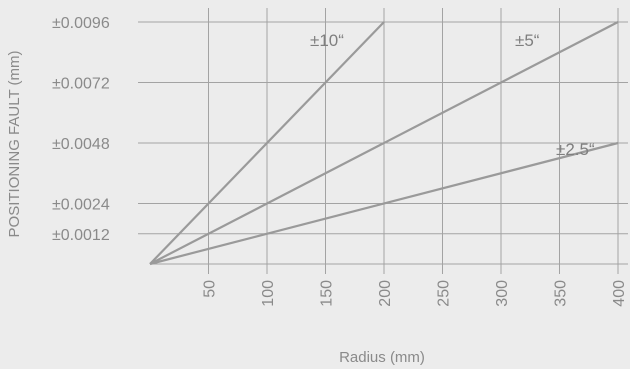  I want to click on x-axis-title: Radius (mm), so click(382, 357).